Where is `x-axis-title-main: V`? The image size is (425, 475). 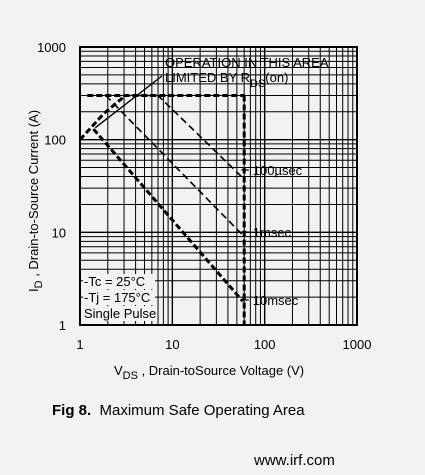
x-axis-title-main: V is located at coordinates (118, 370).